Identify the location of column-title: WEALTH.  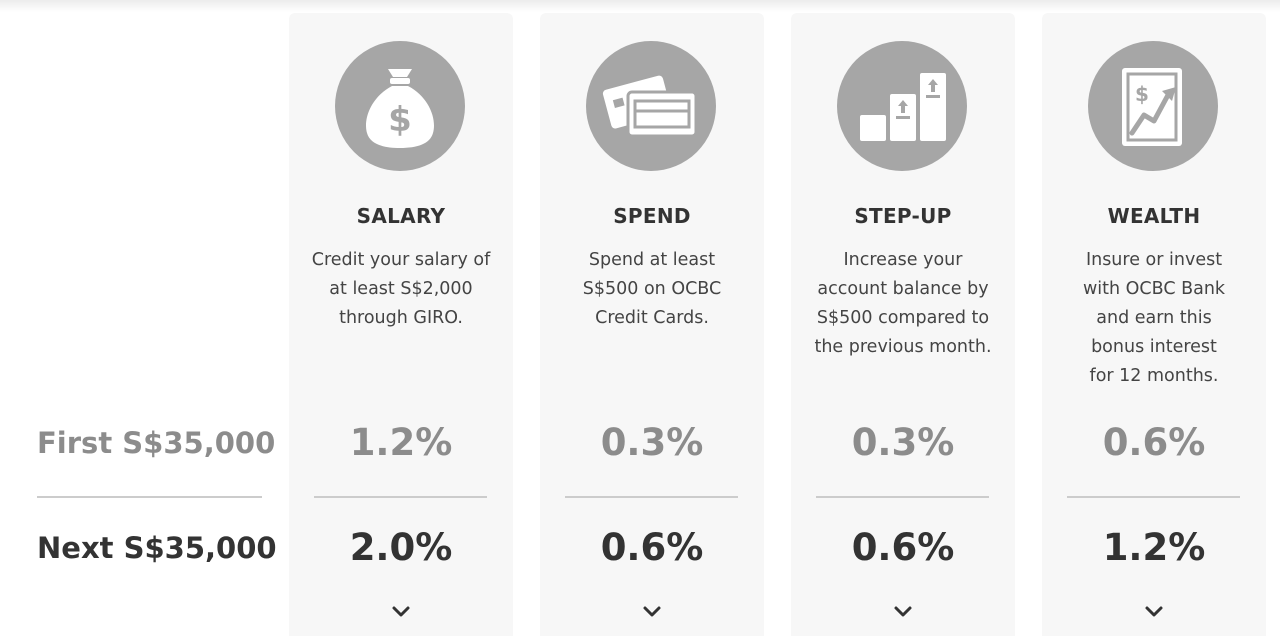
(1154, 216).